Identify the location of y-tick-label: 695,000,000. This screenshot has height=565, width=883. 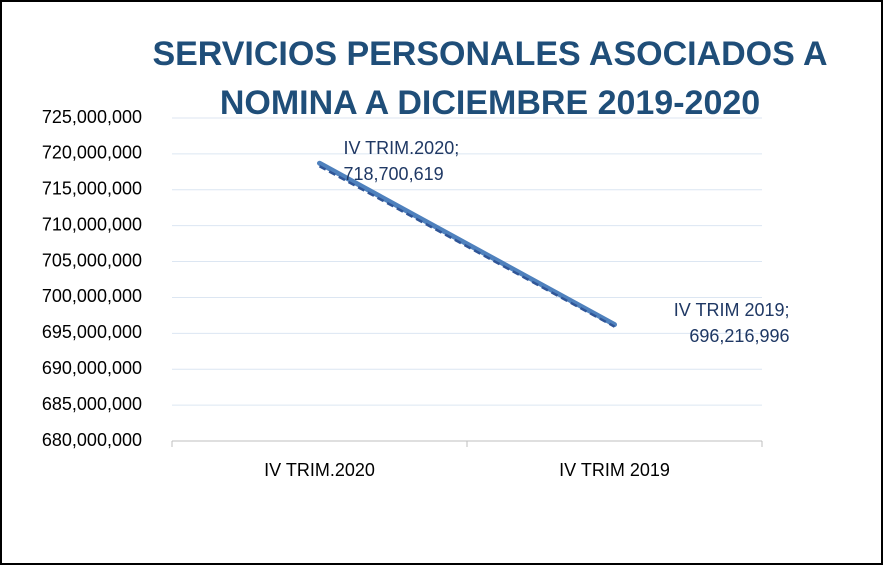
(92, 332).